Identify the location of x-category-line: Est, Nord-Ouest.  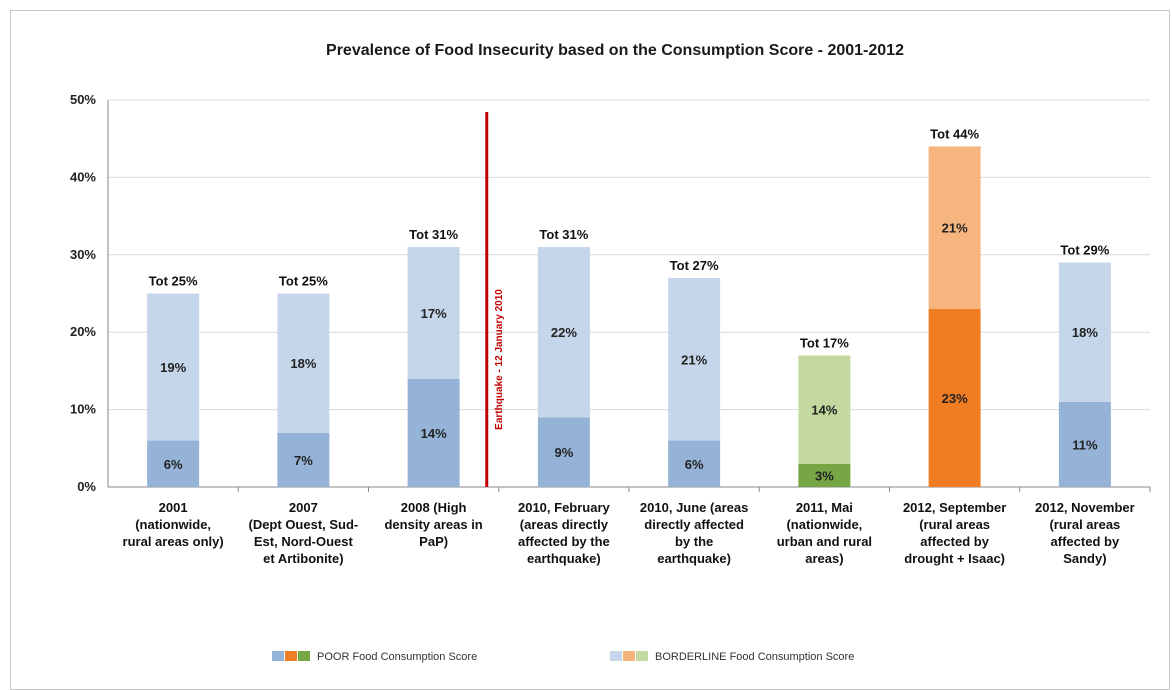
(304, 541).